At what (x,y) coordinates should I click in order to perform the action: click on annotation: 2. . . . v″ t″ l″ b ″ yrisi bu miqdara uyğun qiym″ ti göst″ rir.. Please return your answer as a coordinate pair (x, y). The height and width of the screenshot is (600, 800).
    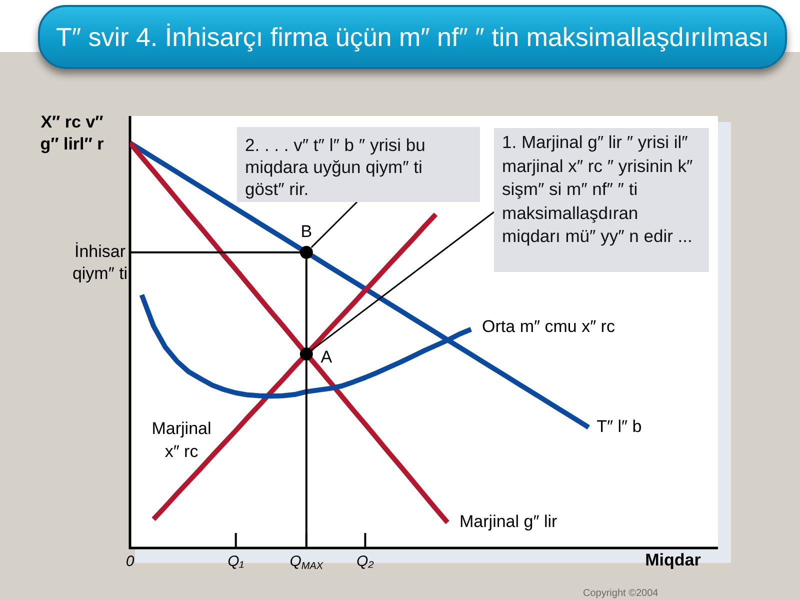
    Looking at the image, I should click on (335, 167).